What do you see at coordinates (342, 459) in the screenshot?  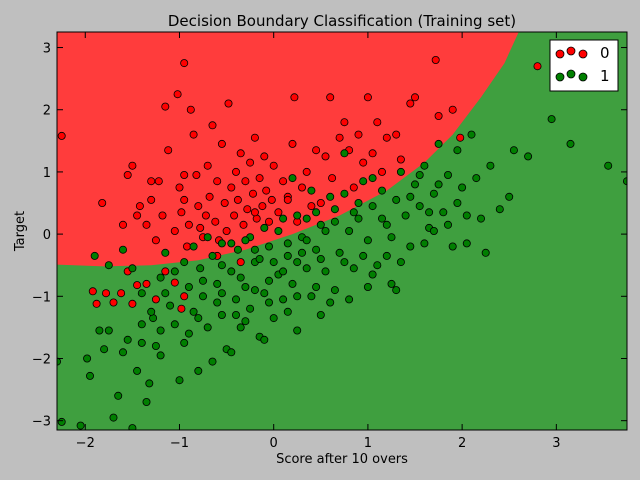 I see `x-axis-label: Score after 10 overs` at bounding box center [342, 459].